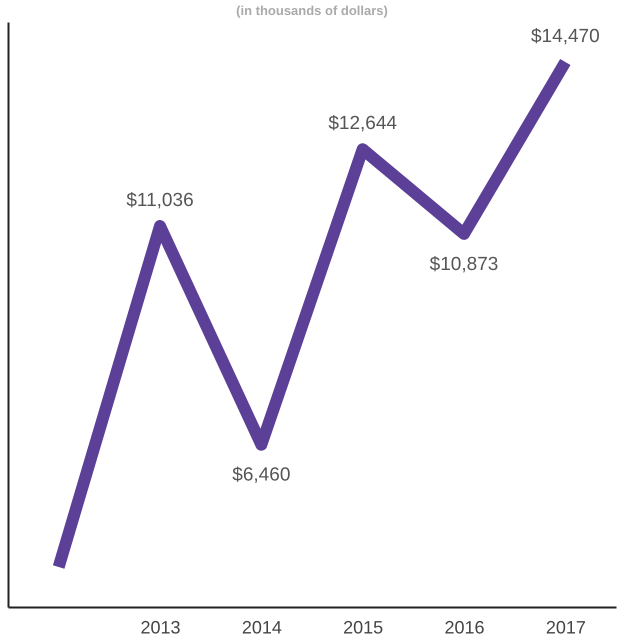 The height and width of the screenshot is (642, 621). I want to click on x-tick-label: 2015, so click(363, 628).